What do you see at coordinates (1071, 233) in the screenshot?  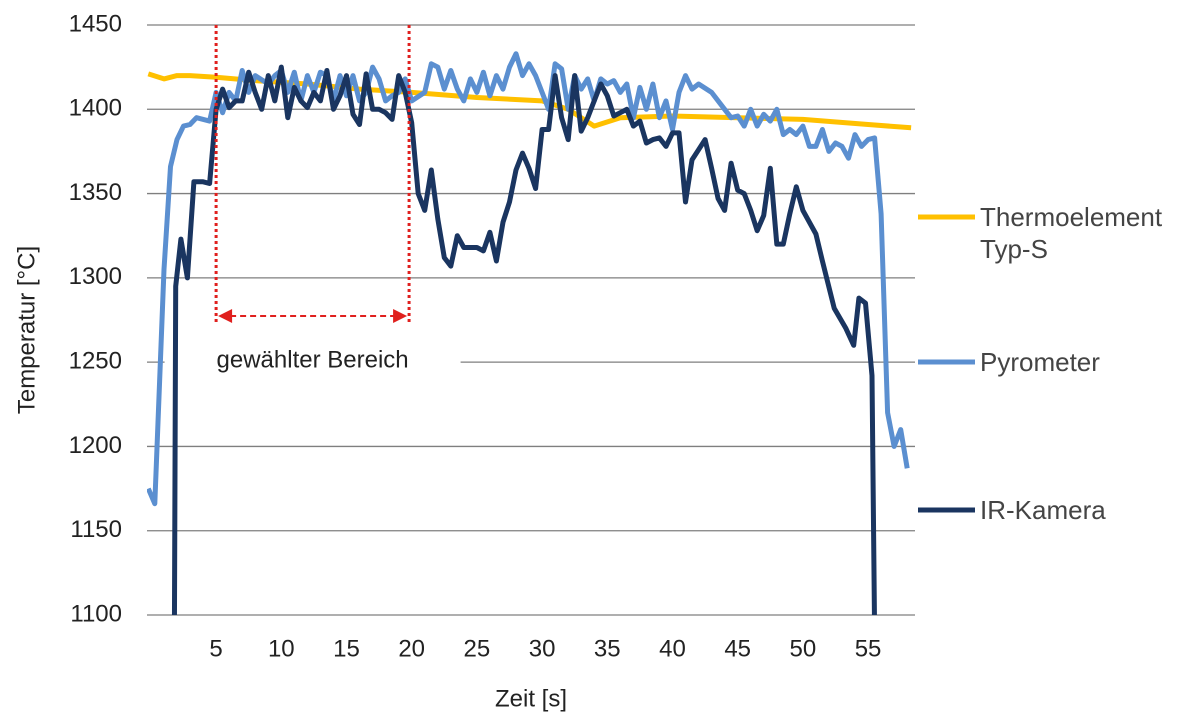 I see `legend-label: Thermoelement Typ-S` at bounding box center [1071, 233].